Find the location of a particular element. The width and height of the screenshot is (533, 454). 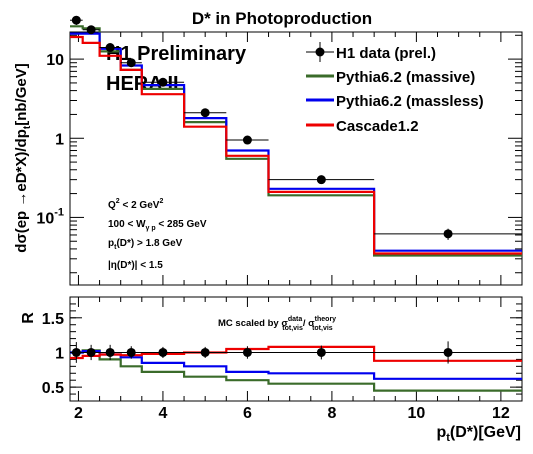

cut-label: pt(D*) > 1.8 GeV is located at coordinates (145, 244).